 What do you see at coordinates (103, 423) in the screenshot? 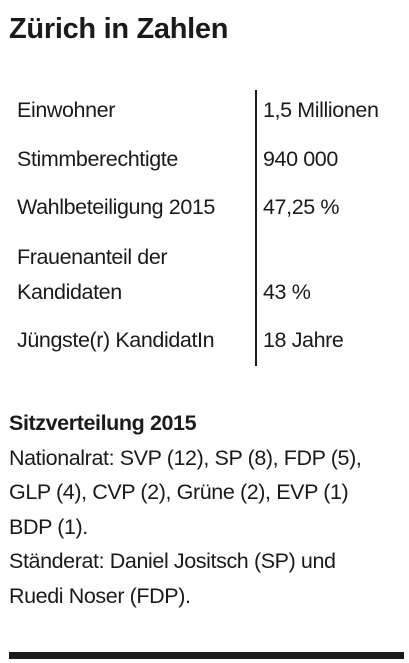
I see `seat-distribution-heading: Sitzverteilung 2015` at bounding box center [103, 423].